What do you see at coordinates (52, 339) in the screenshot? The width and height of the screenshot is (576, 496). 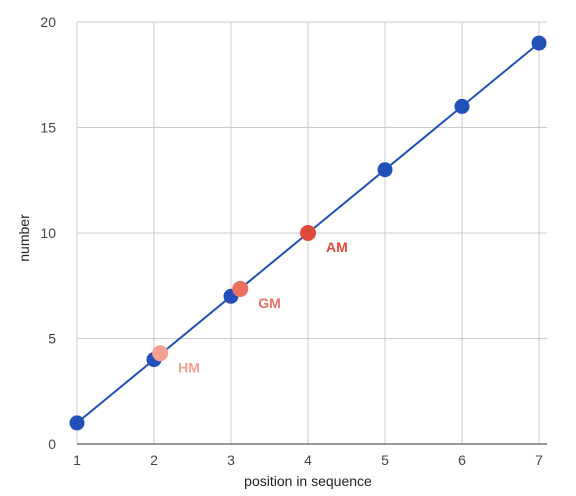 I see `y-tick-label: 5` at bounding box center [52, 339].